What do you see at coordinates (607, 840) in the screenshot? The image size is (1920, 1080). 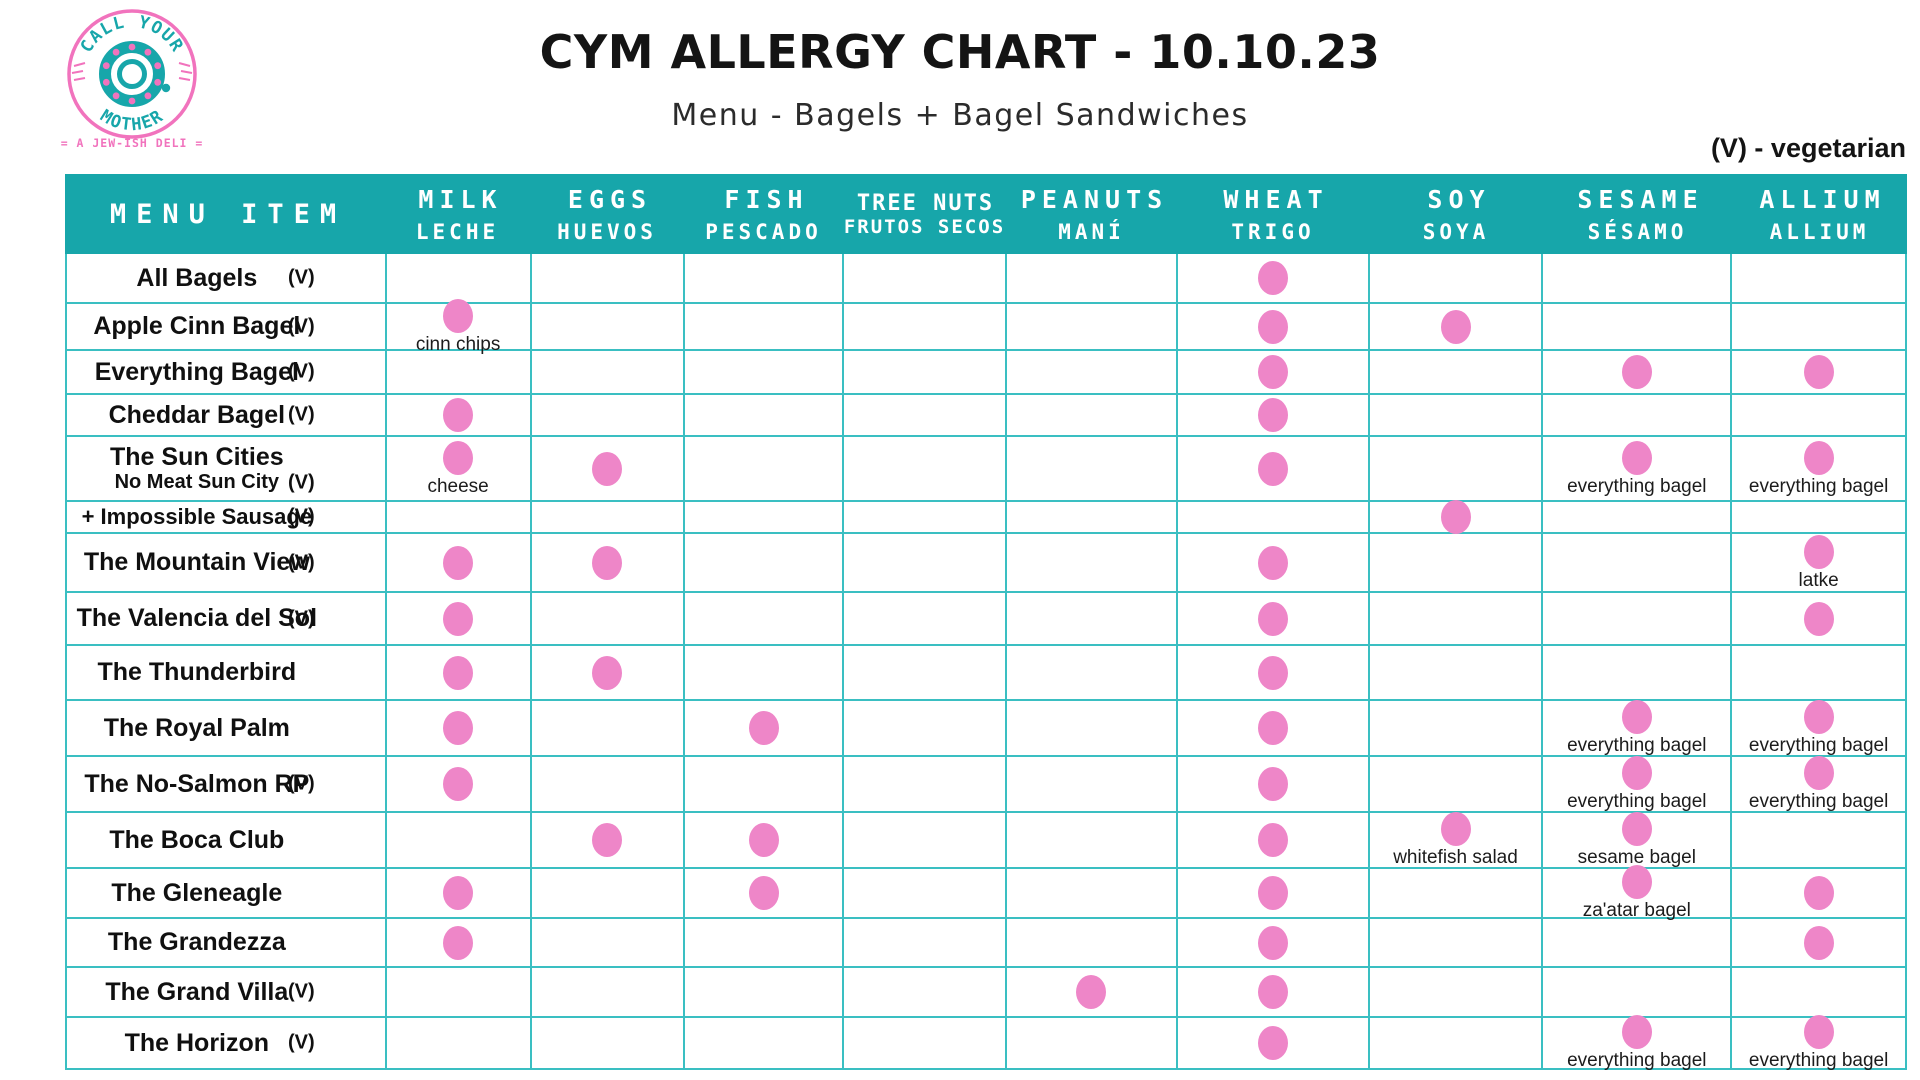 I see `allergen-dot-eggs` at bounding box center [607, 840].